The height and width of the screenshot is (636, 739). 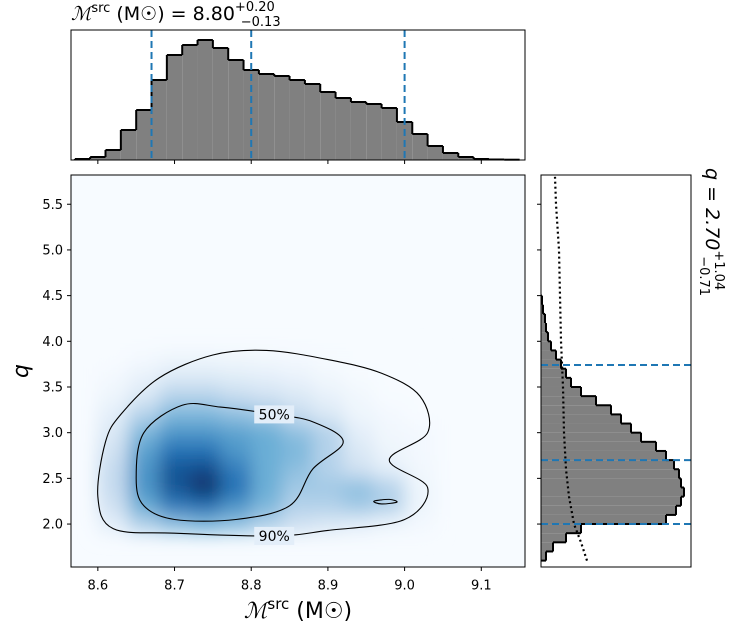 What do you see at coordinates (174, 586) in the screenshot?
I see `x-tick-label: 8.7` at bounding box center [174, 586].